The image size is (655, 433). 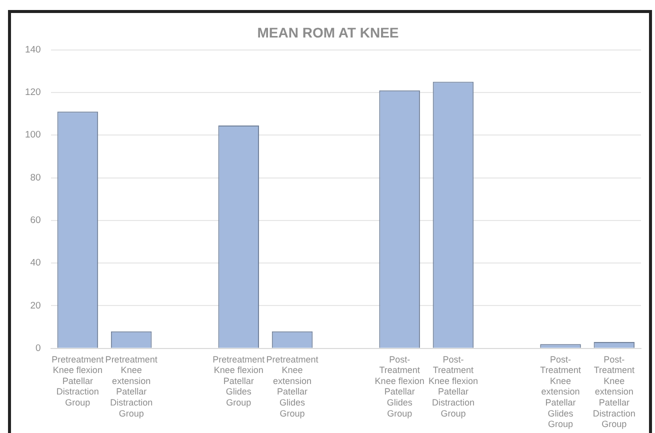 I want to click on x-tick-label: Pretreatment Knee extension Patellar Distraction Group, so click(x=131, y=386).